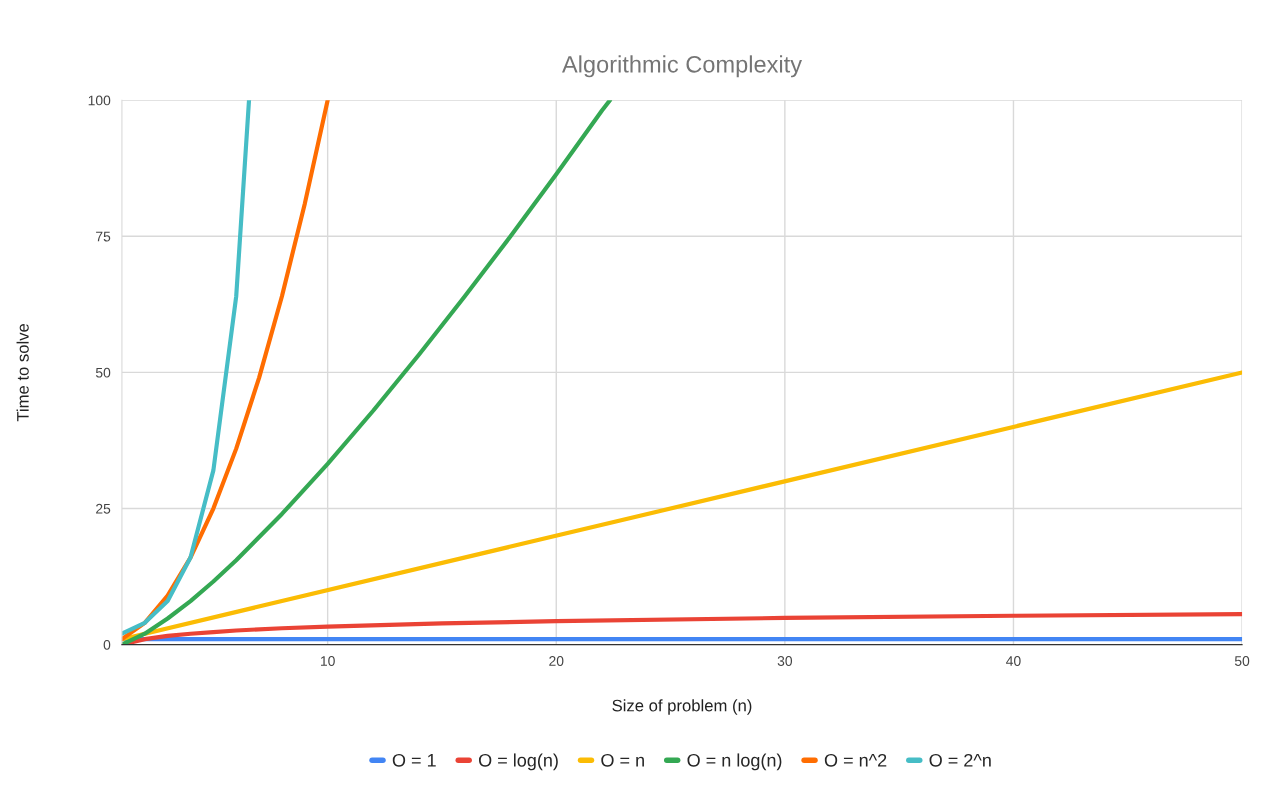  I want to click on chart-title: Algorithmic Complexity, so click(682, 66).